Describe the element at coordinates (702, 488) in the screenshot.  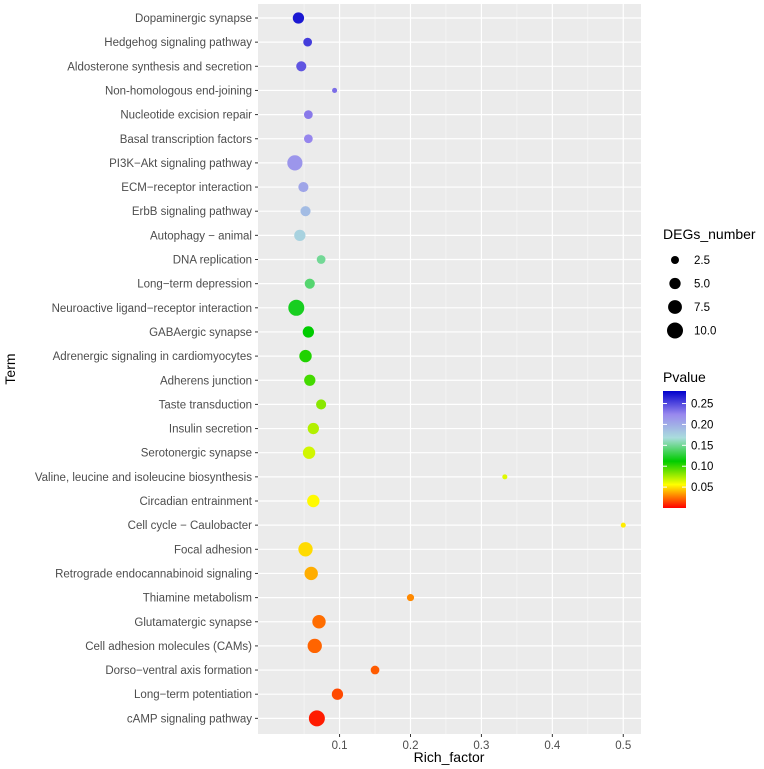
I see `colorbar-label: 0.05` at that location.